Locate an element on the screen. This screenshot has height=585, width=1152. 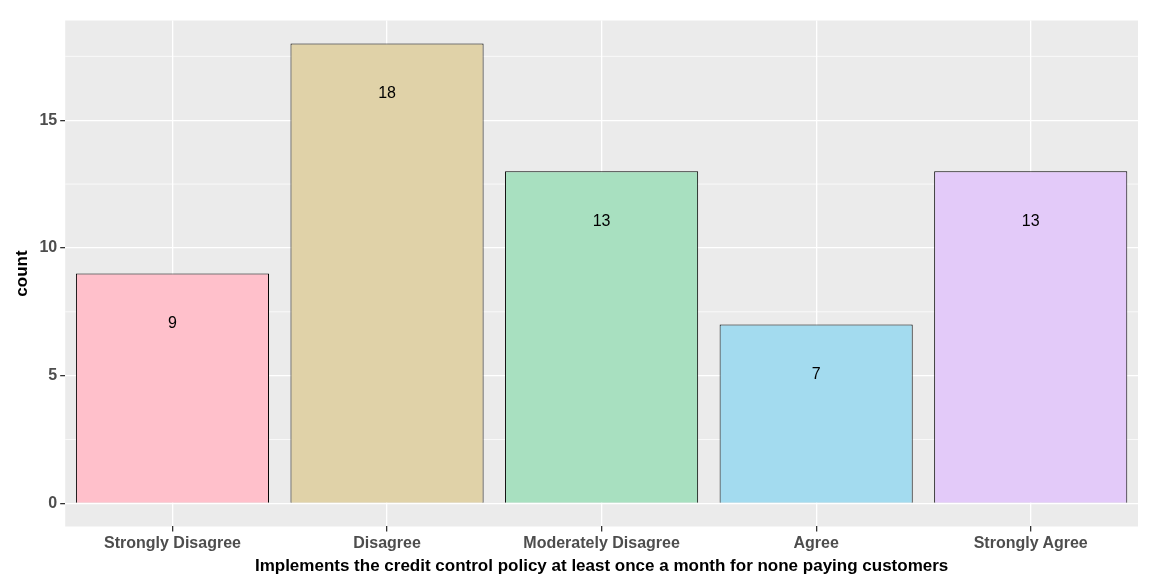
data-label: 18 is located at coordinates (387, 92).